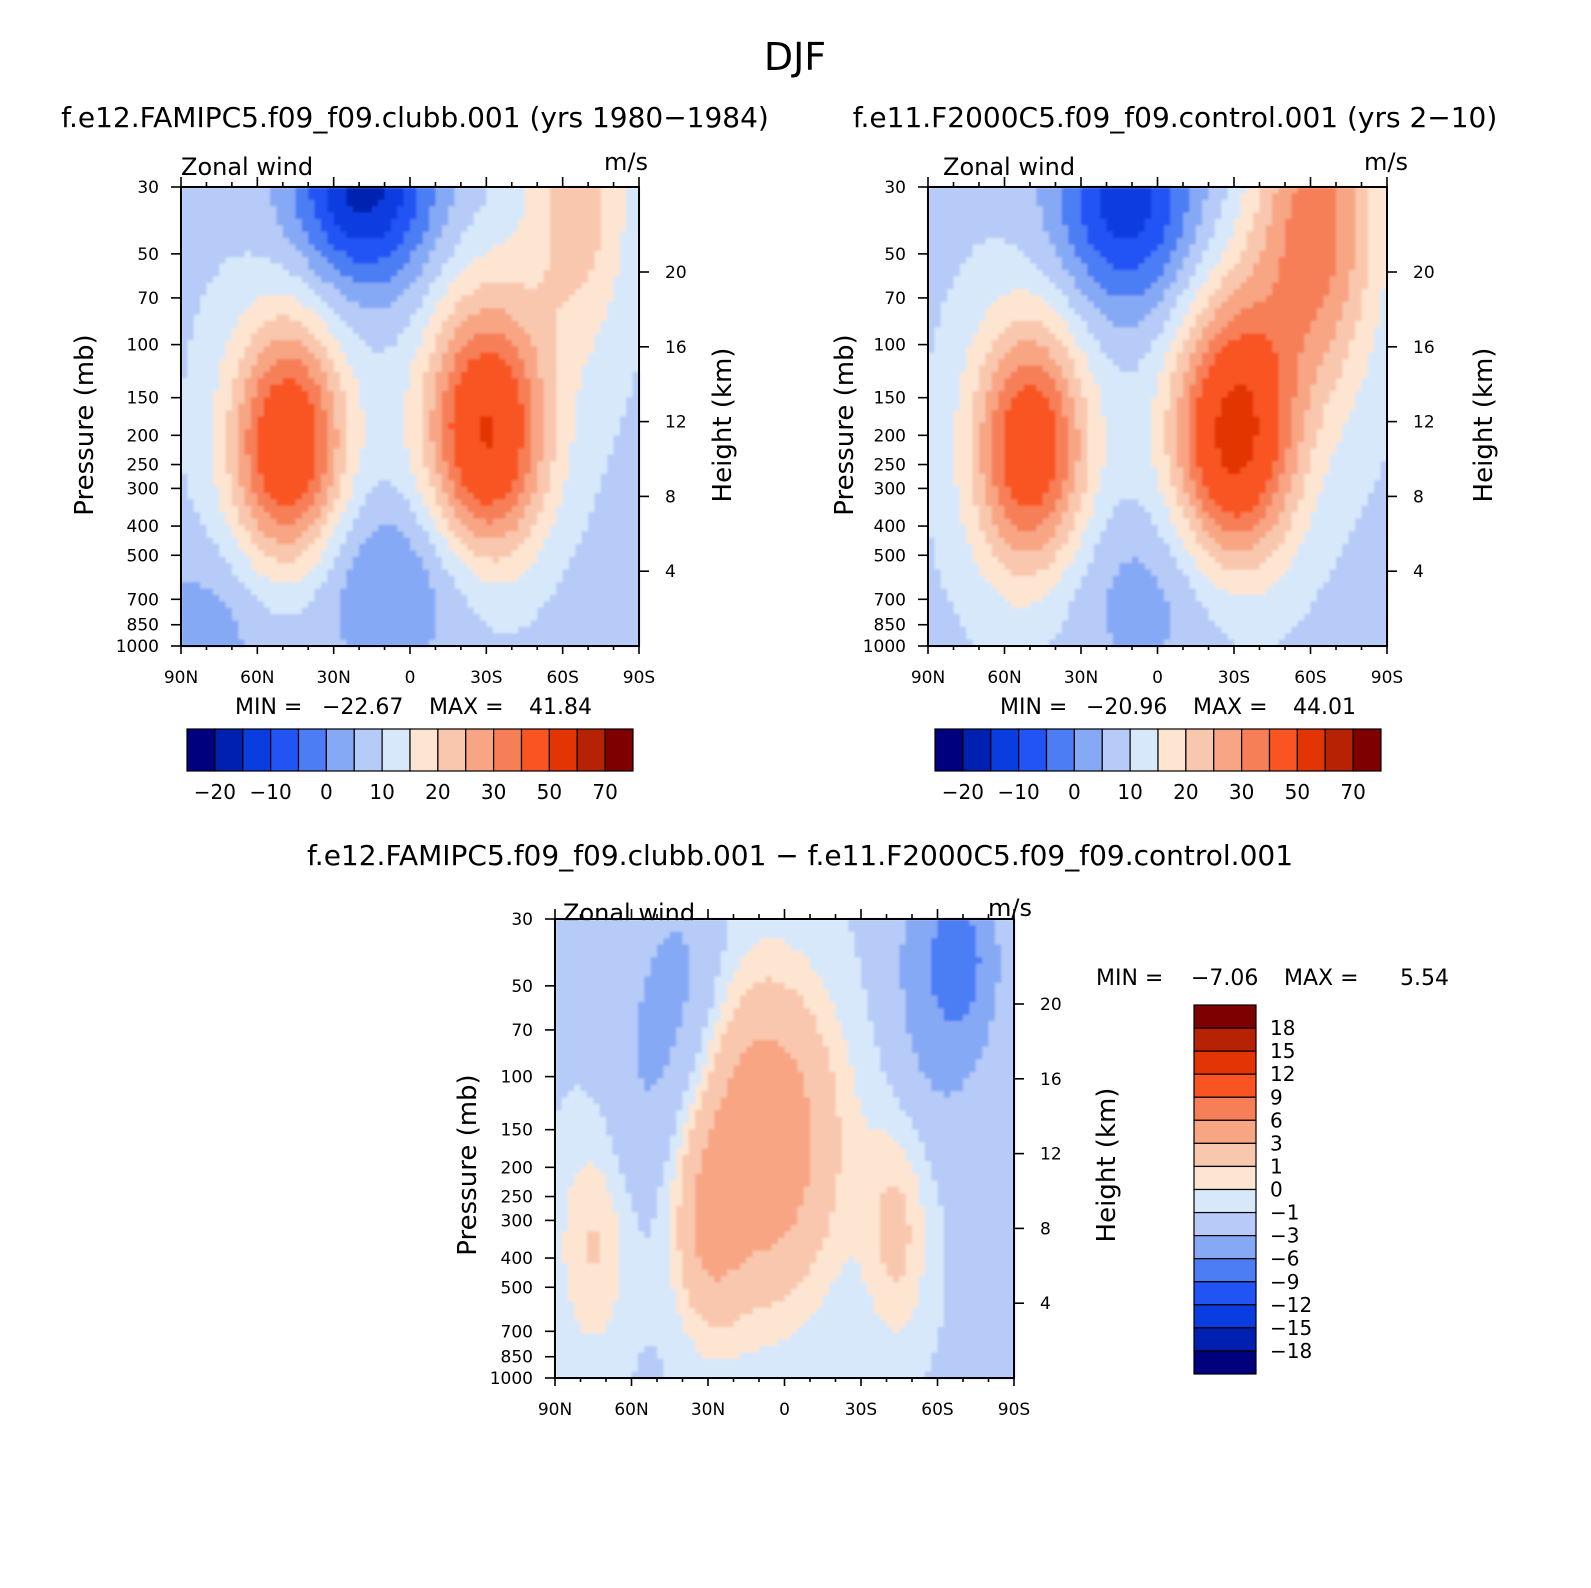  I want to click on contour-field, so click(410, 417).